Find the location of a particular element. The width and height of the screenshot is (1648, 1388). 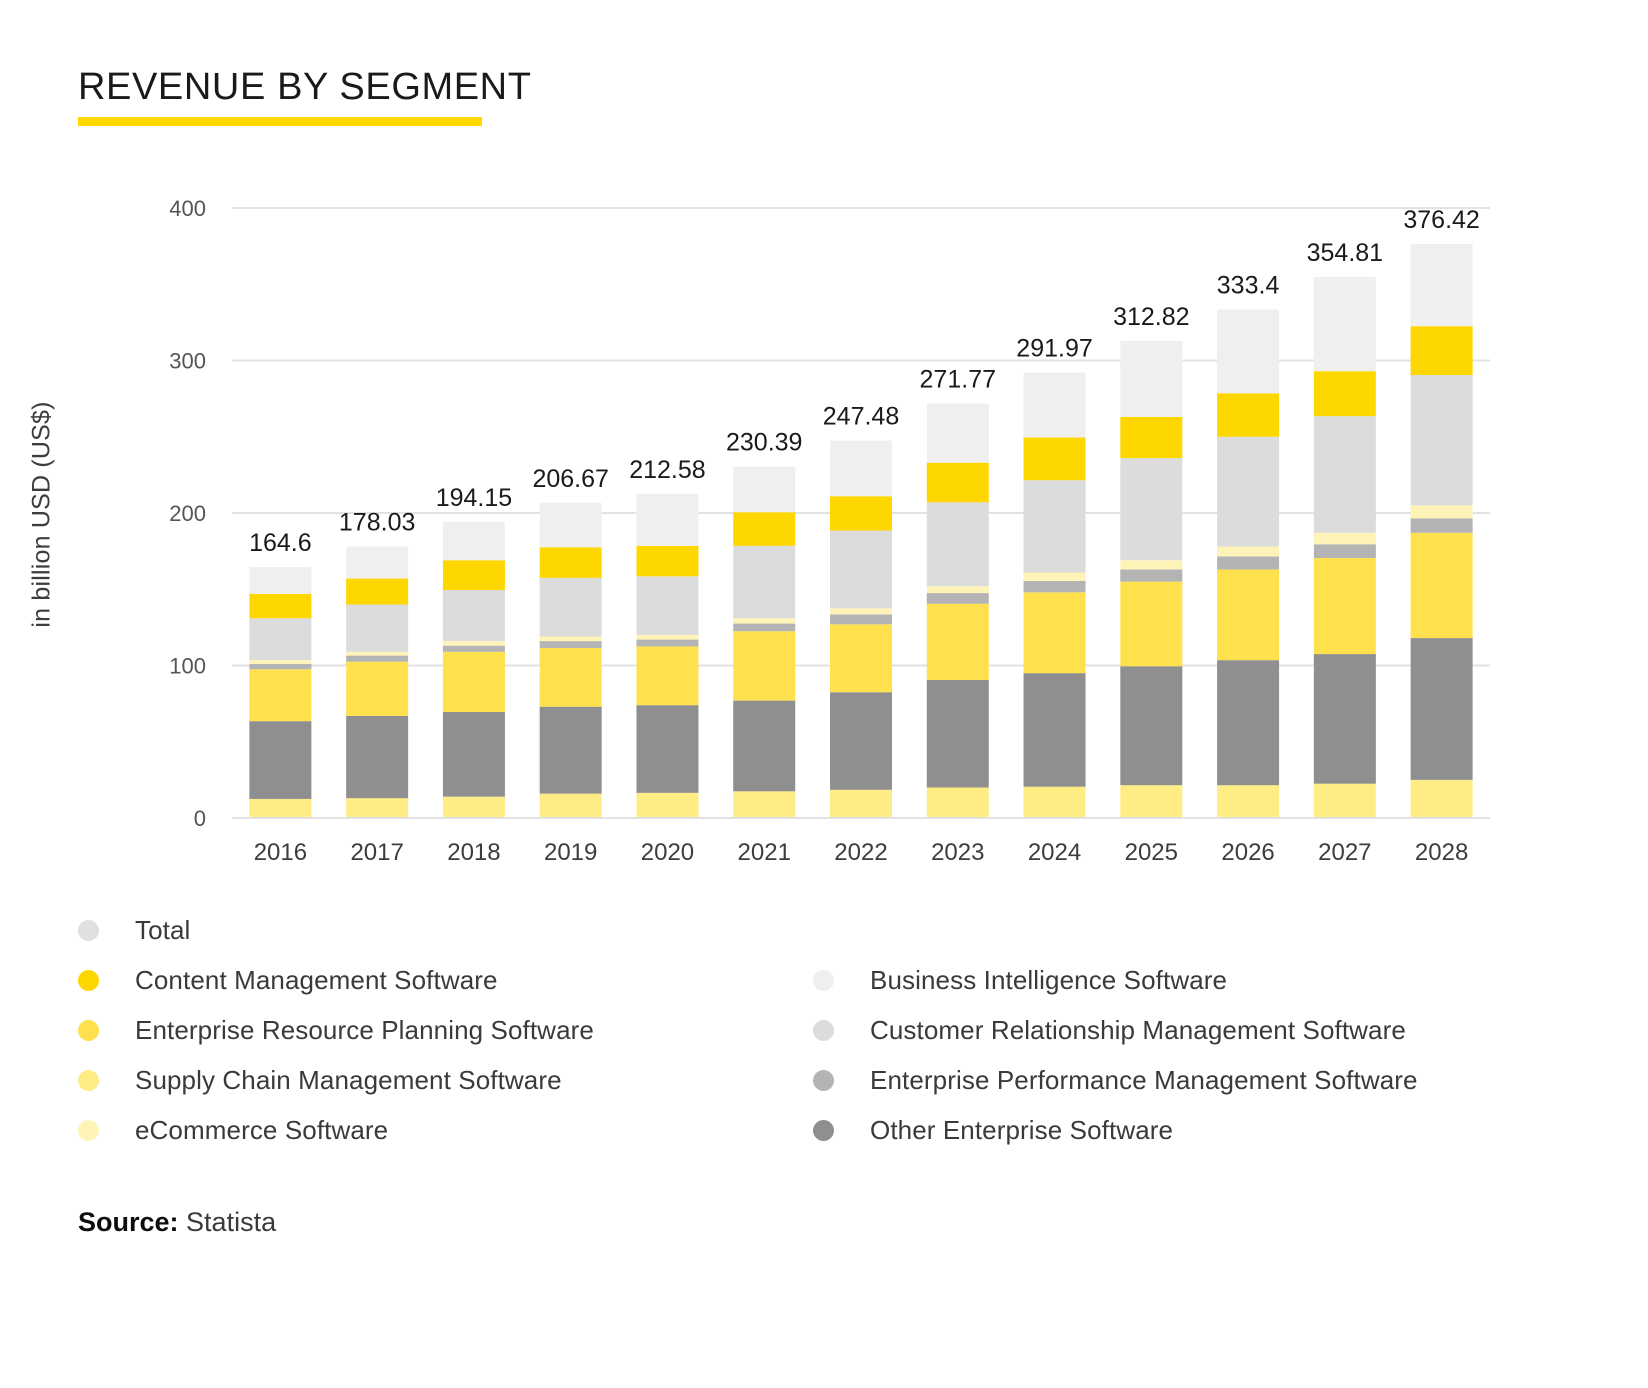

legend-item: Content Management Software is located at coordinates (336, 980).